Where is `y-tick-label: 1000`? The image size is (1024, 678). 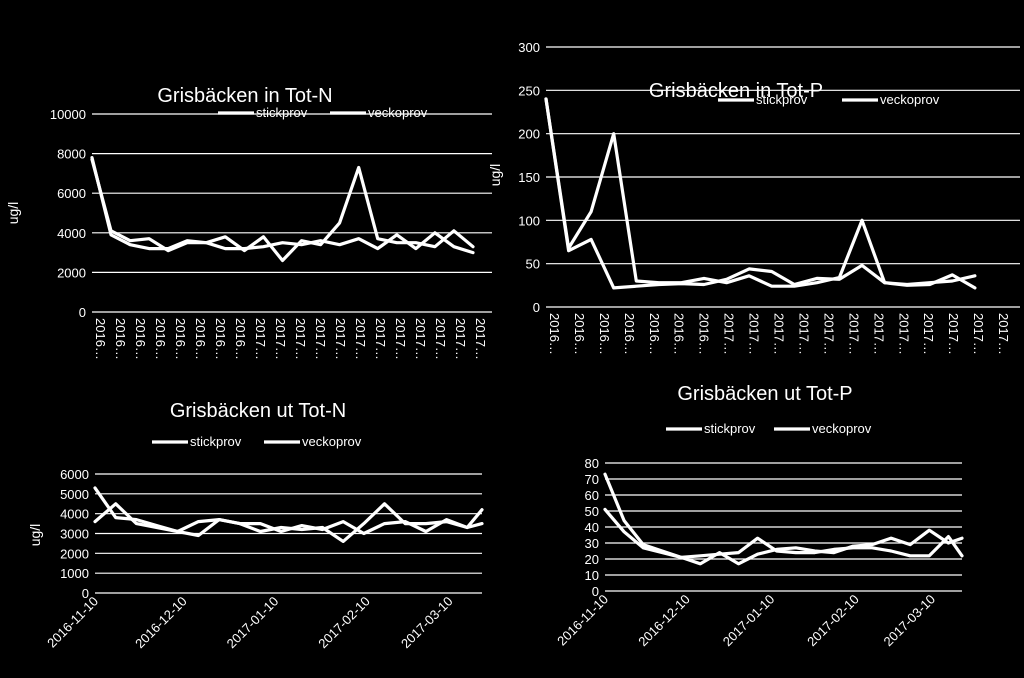 y-tick-label: 1000 is located at coordinates (74, 573).